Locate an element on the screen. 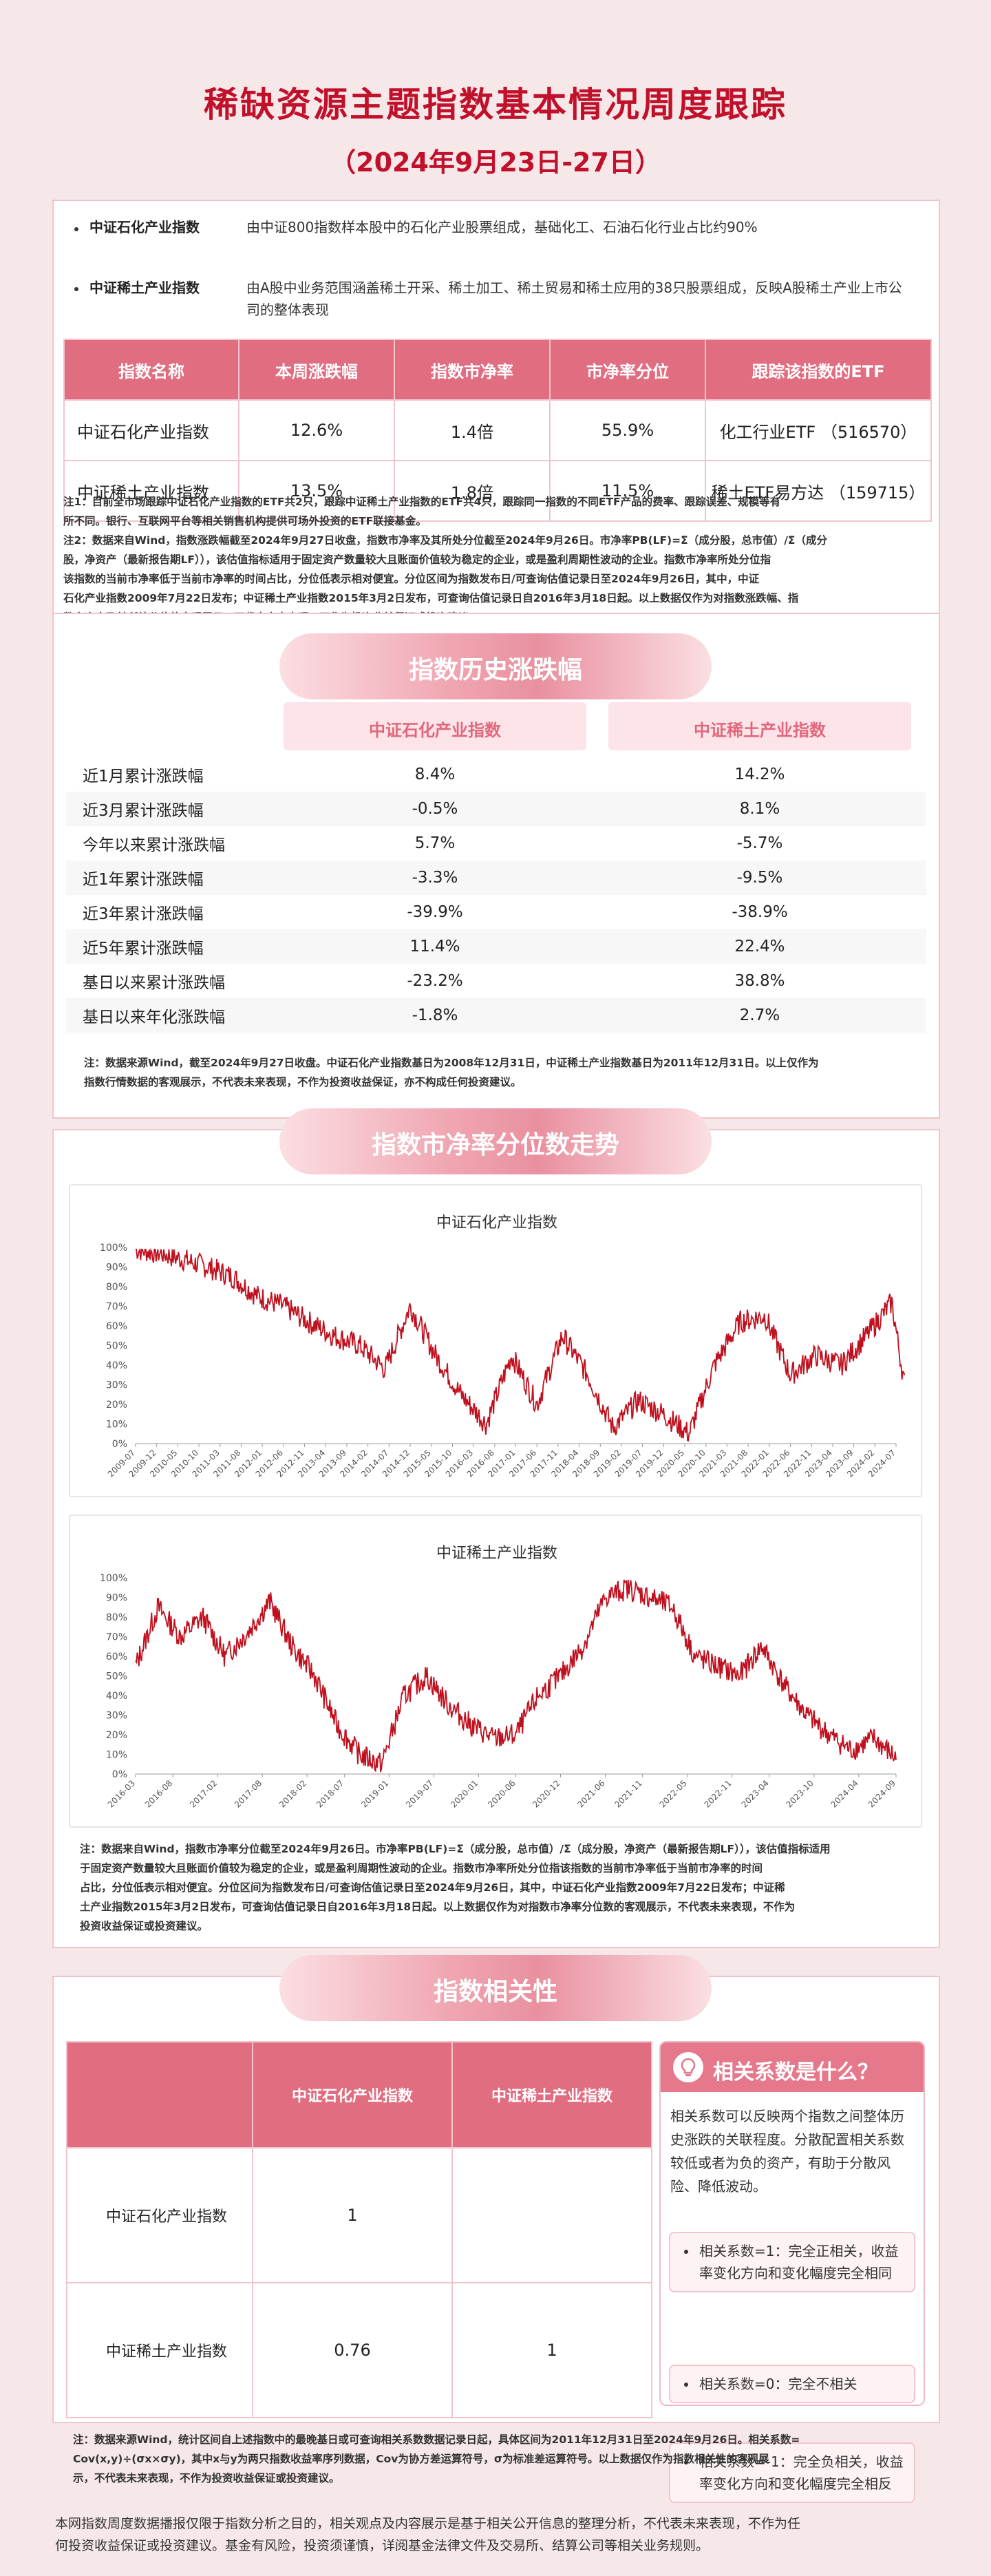 The image size is (991, 2576). y-tick-label: 60% is located at coordinates (116, 1657).